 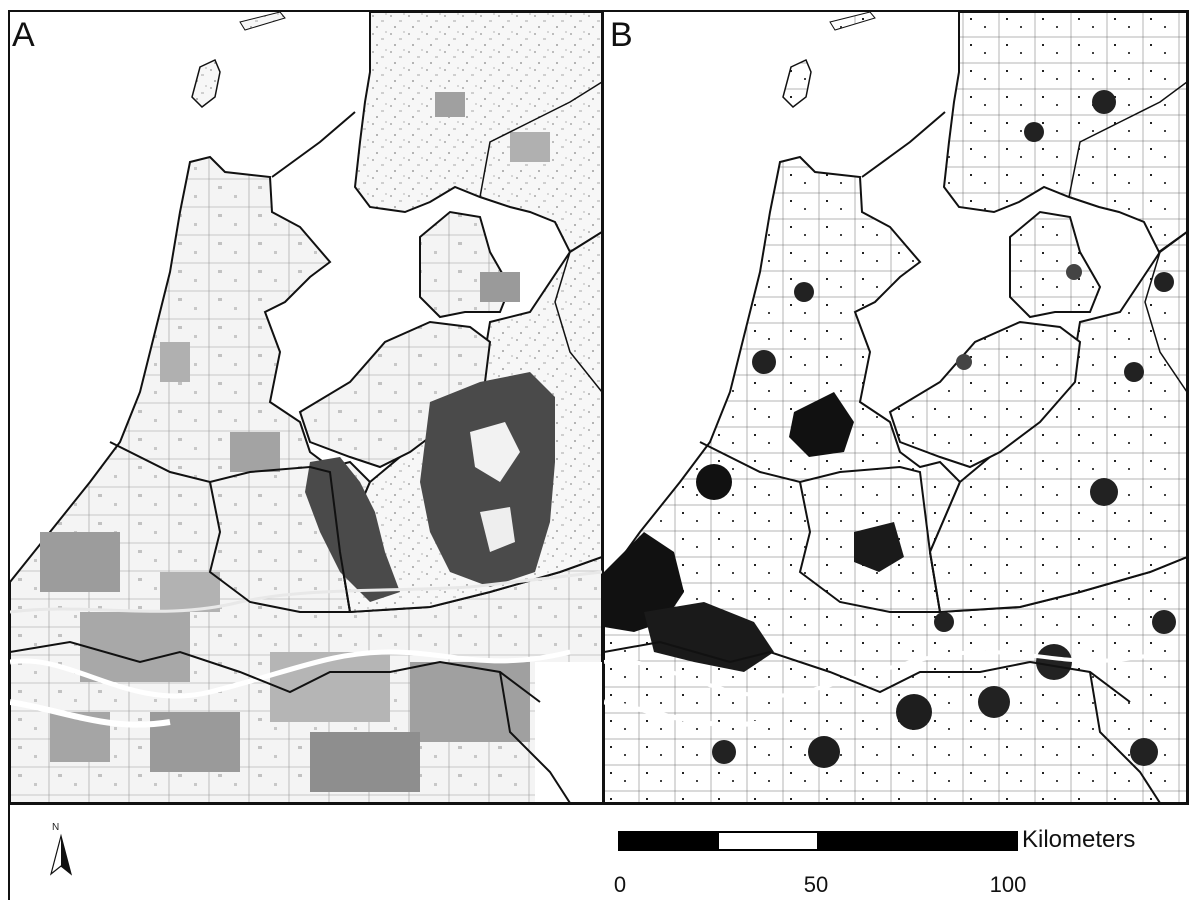 What do you see at coordinates (644, 582) in the screenshot?
I see `urban-den-haag` at bounding box center [644, 582].